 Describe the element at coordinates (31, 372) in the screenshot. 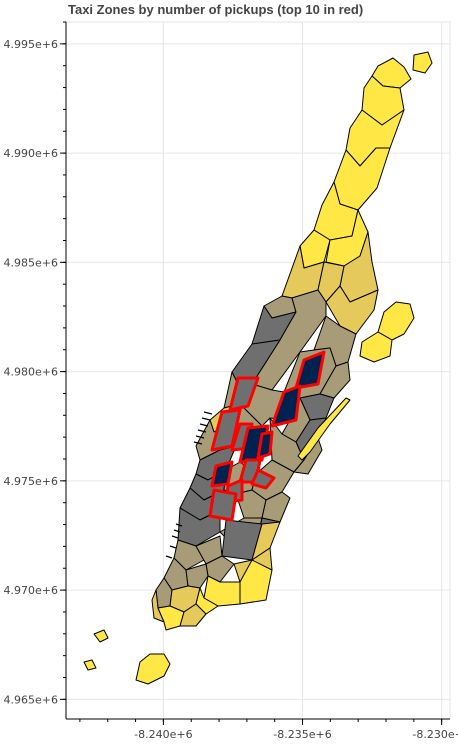

I see `y-tick-label: 4.980e+6` at that location.